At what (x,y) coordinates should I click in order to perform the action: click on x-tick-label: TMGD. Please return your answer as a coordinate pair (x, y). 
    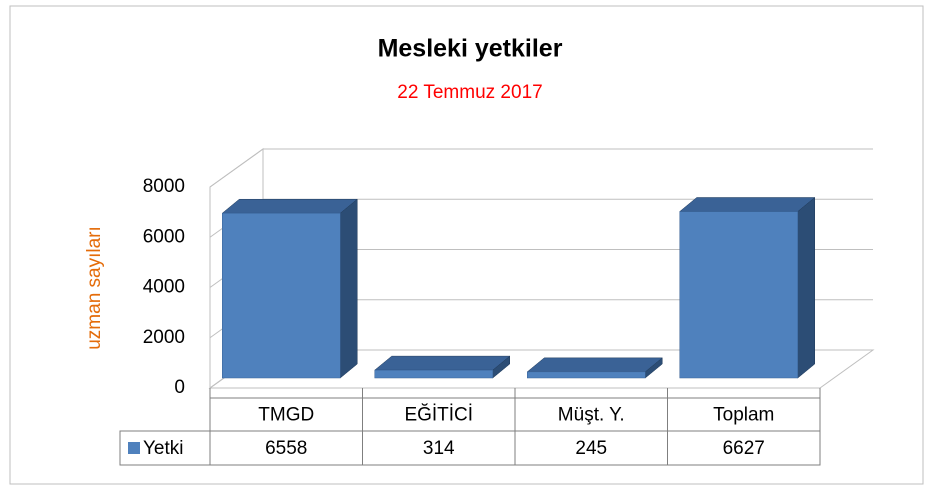
    Looking at the image, I should click on (286, 415).